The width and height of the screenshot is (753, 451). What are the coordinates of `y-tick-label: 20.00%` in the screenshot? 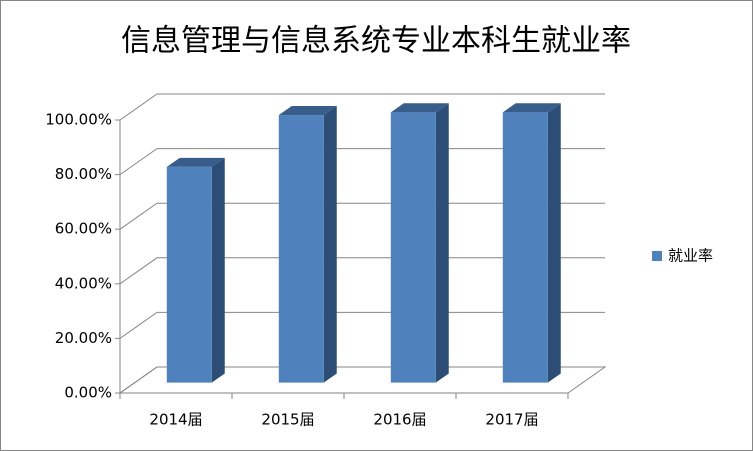 It's located at (83, 338).